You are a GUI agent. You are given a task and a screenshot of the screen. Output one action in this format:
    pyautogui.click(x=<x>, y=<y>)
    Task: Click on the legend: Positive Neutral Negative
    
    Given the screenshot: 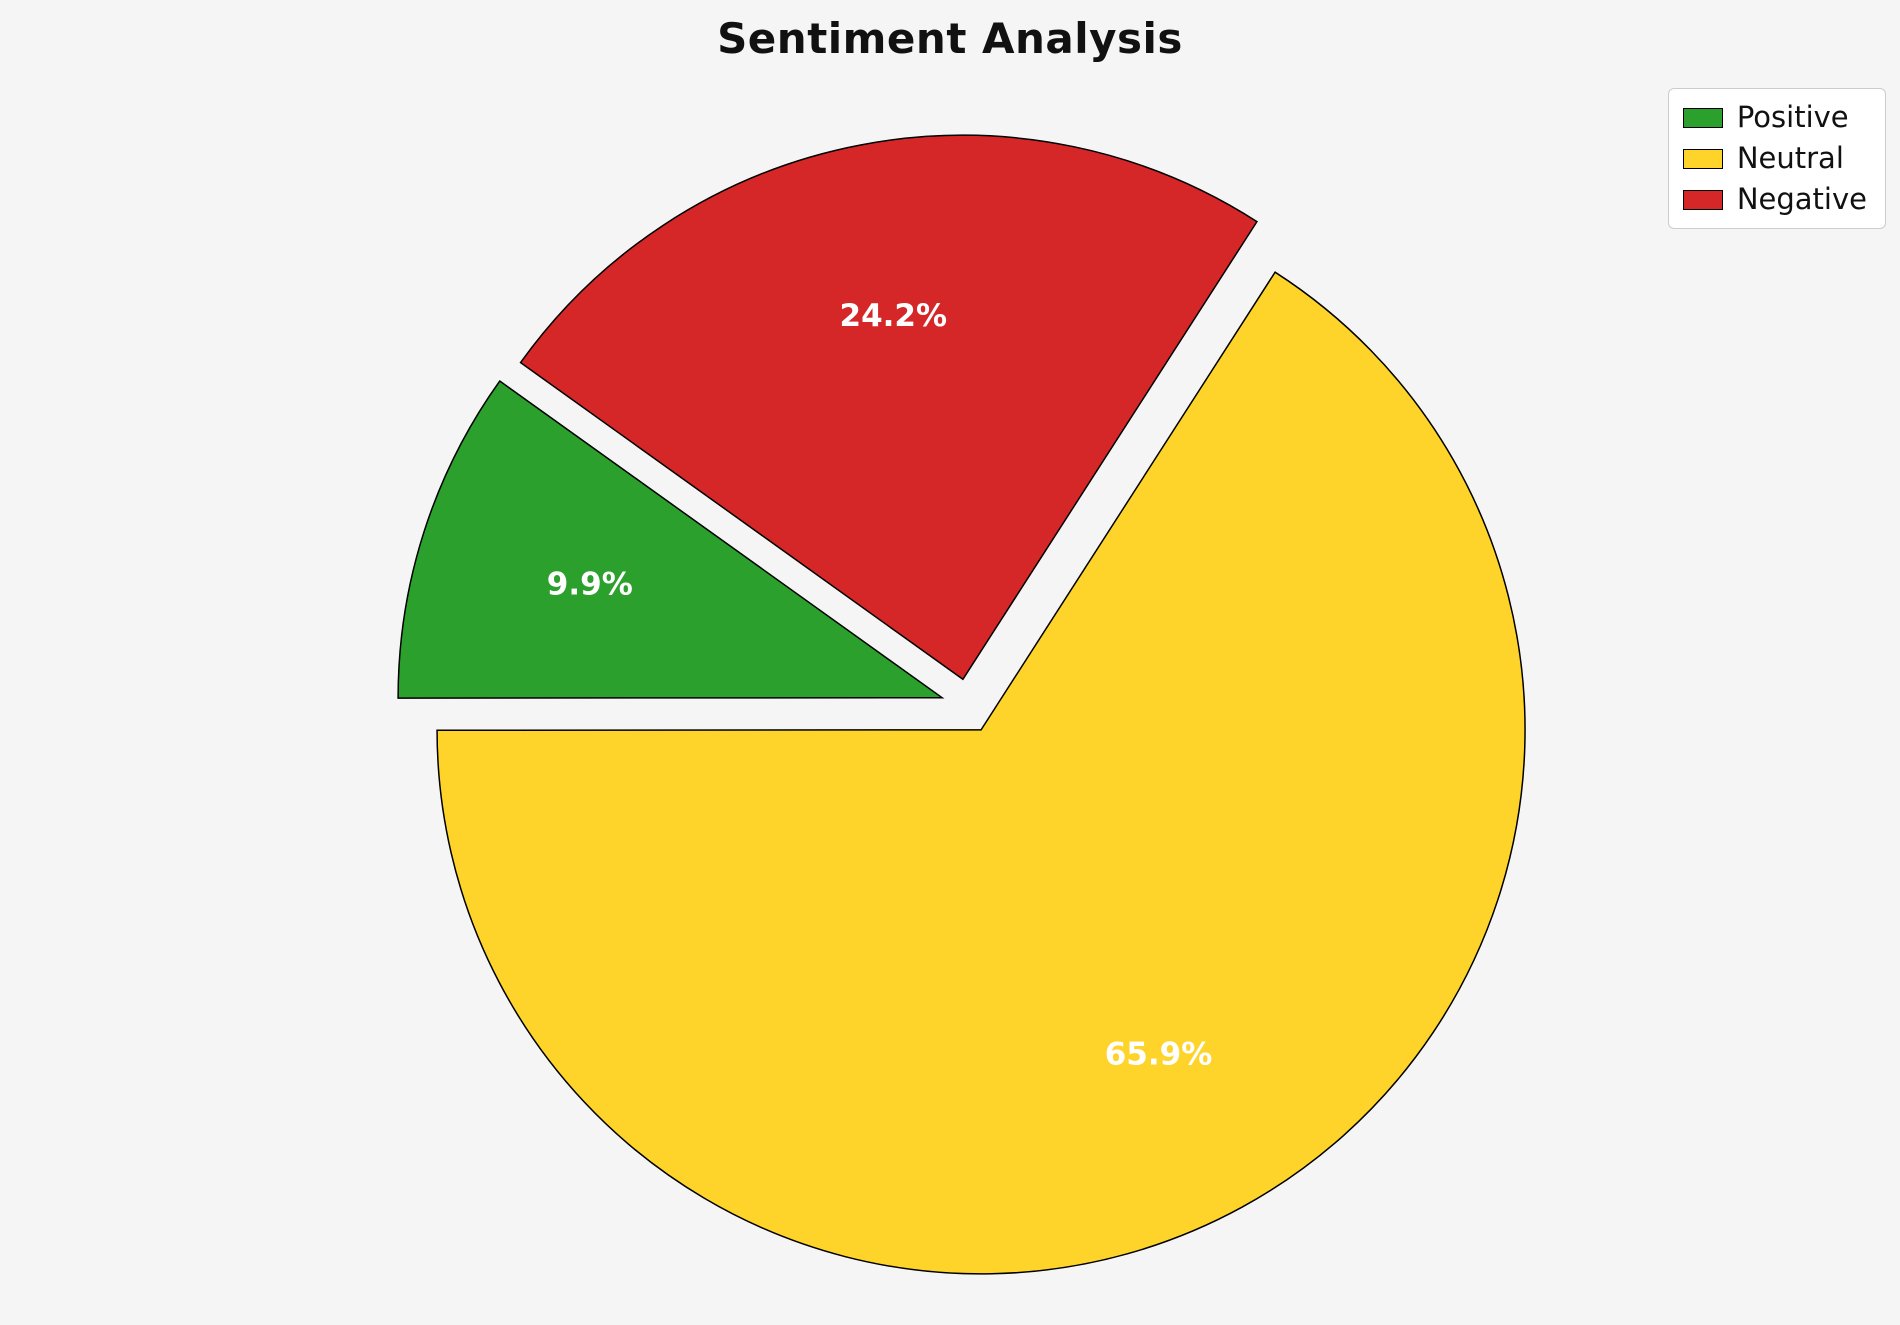 What is the action you would take?
    pyautogui.click(x=1776, y=158)
    